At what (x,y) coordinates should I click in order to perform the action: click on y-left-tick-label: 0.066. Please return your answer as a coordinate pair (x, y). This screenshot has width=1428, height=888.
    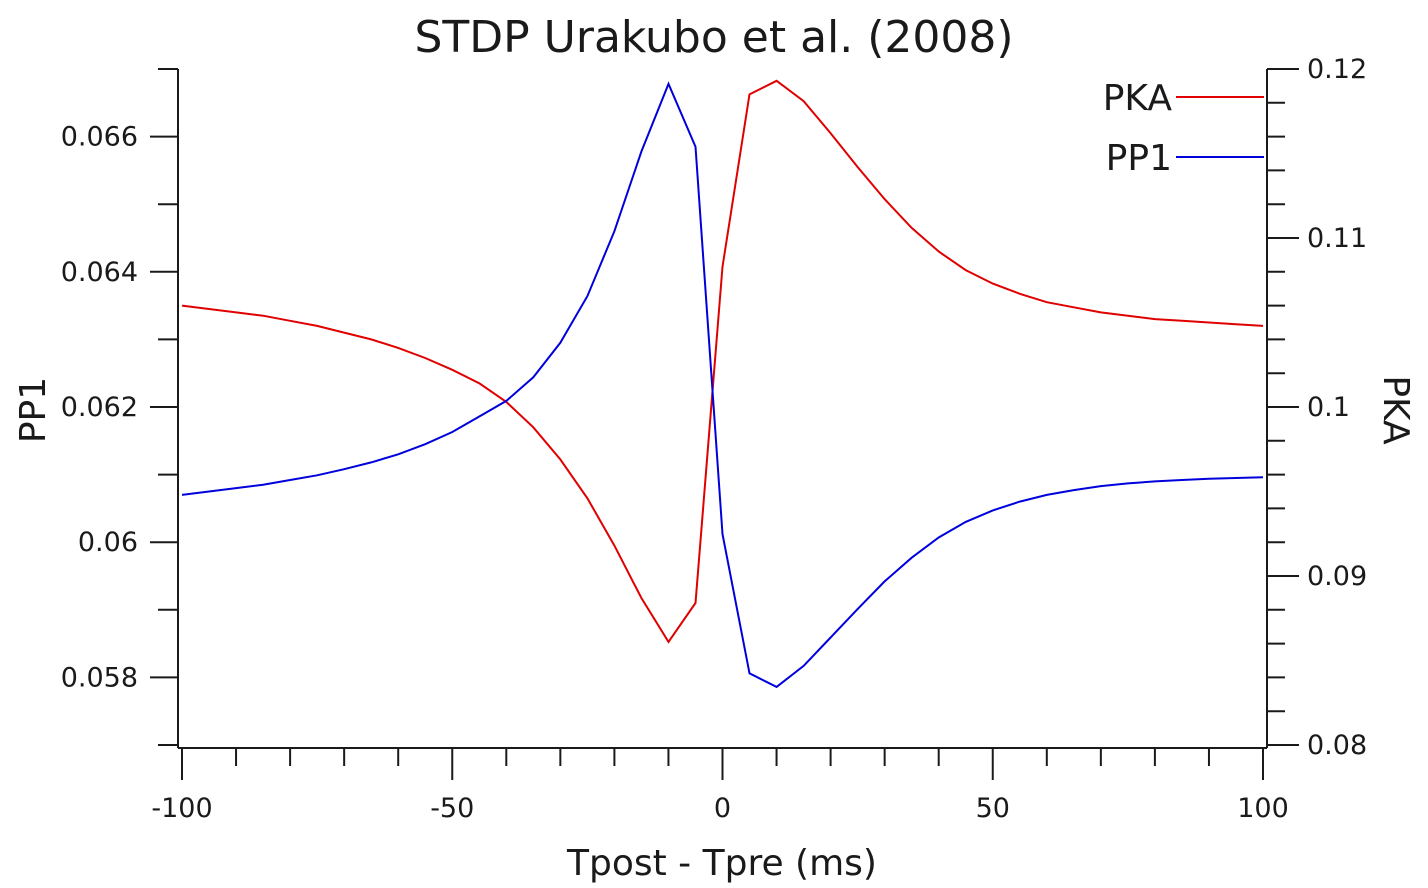
    Looking at the image, I should click on (99, 137).